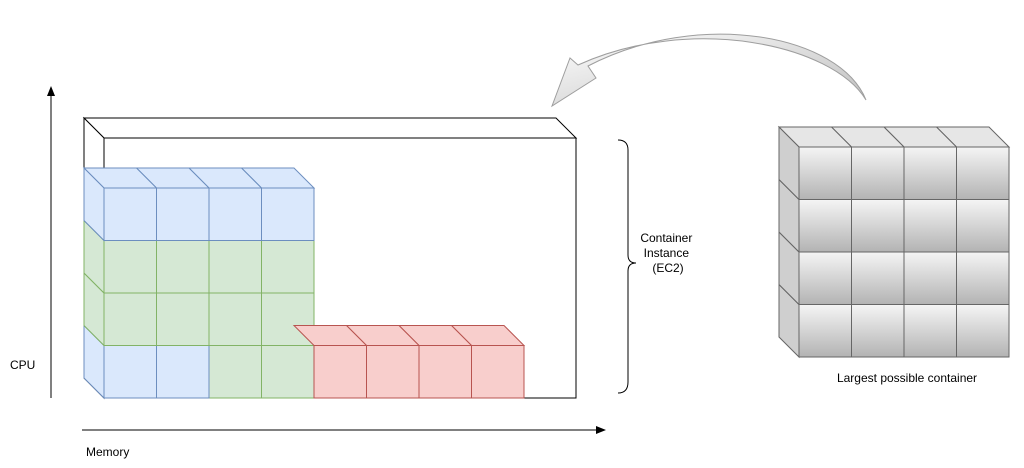  I want to click on largest-container-block, so click(894, 242).